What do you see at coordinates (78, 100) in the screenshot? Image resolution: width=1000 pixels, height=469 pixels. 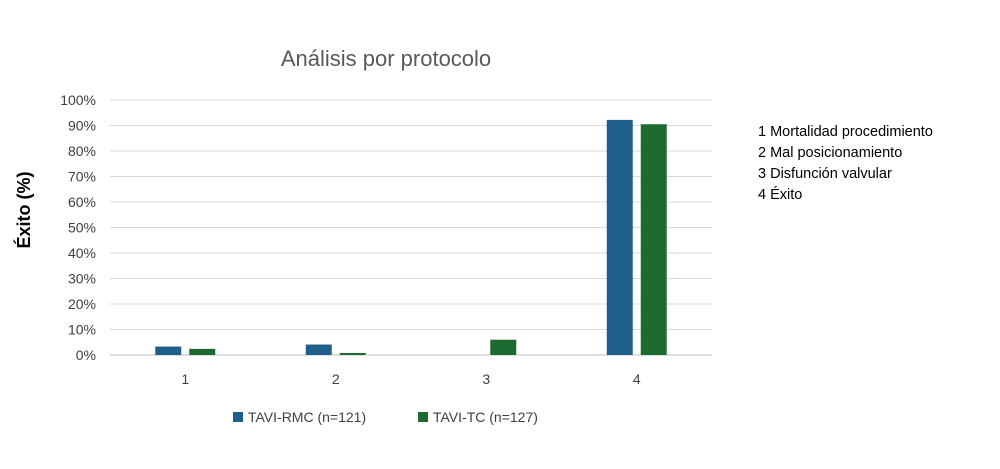 I see `y-tick-label: 100%` at bounding box center [78, 100].